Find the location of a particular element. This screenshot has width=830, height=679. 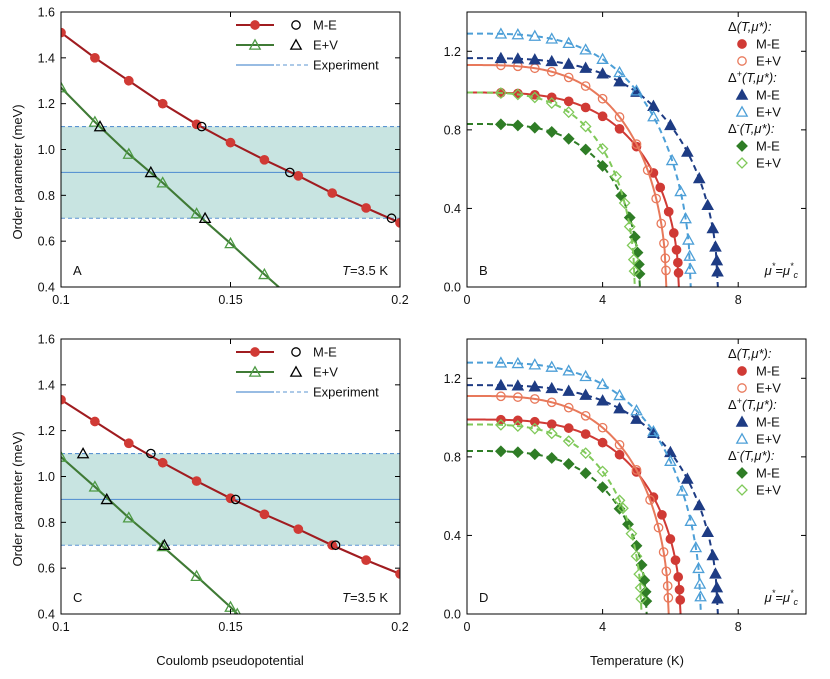

data-point-E+V is located at coordinates (196, 213).